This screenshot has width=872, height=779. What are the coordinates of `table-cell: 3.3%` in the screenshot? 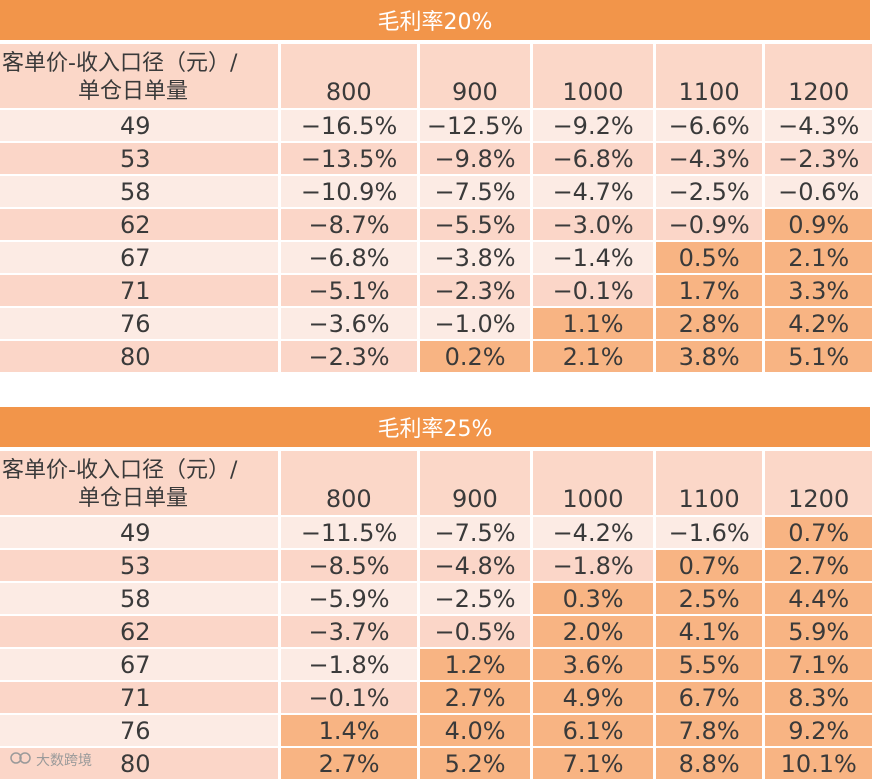 It's located at (818, 290).